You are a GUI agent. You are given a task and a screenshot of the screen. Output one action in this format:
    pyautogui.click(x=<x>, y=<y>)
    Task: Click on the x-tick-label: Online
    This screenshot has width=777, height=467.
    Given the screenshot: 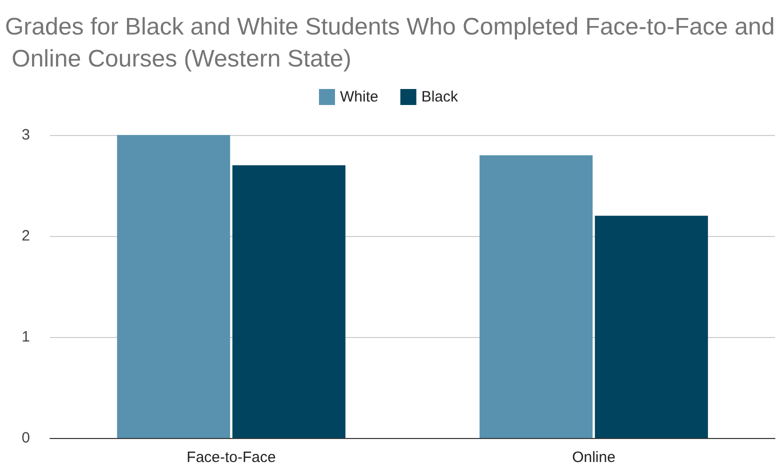 What is the action you would take?
    pyautogui.click(x=594, y=457)
    